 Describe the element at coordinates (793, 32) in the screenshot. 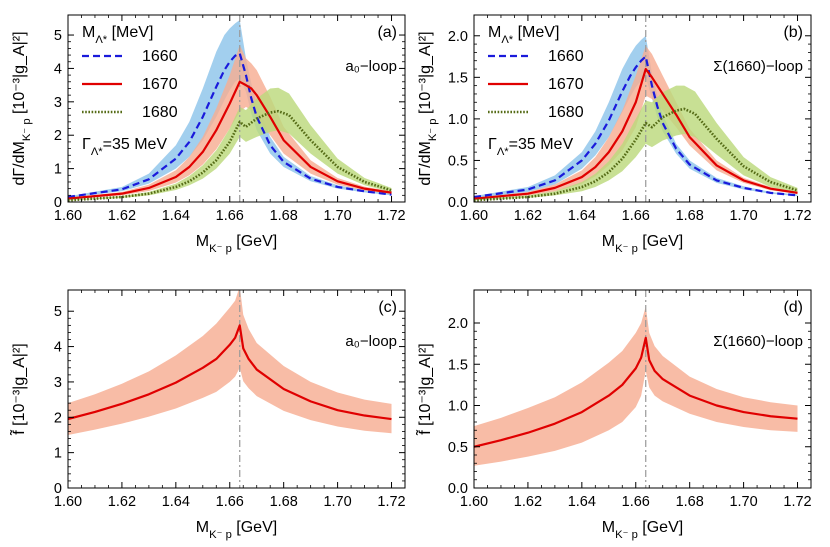

I see `panel-tag: (b)` at that location.